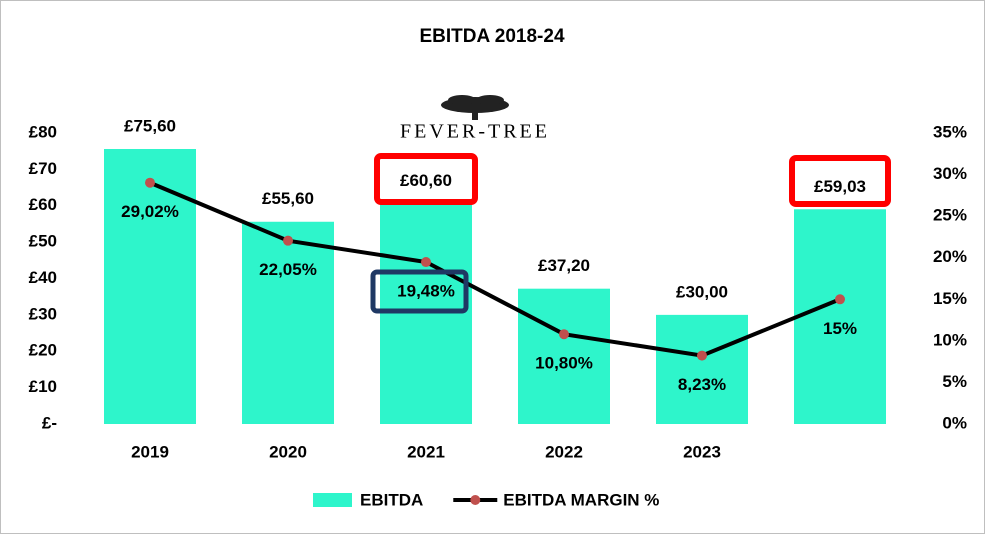 The height and width of the screenshot is (534, 985). Describe the element at coordinates (564, 265) in the screenshot. I see `bar-value-label: £37,20` at that location.